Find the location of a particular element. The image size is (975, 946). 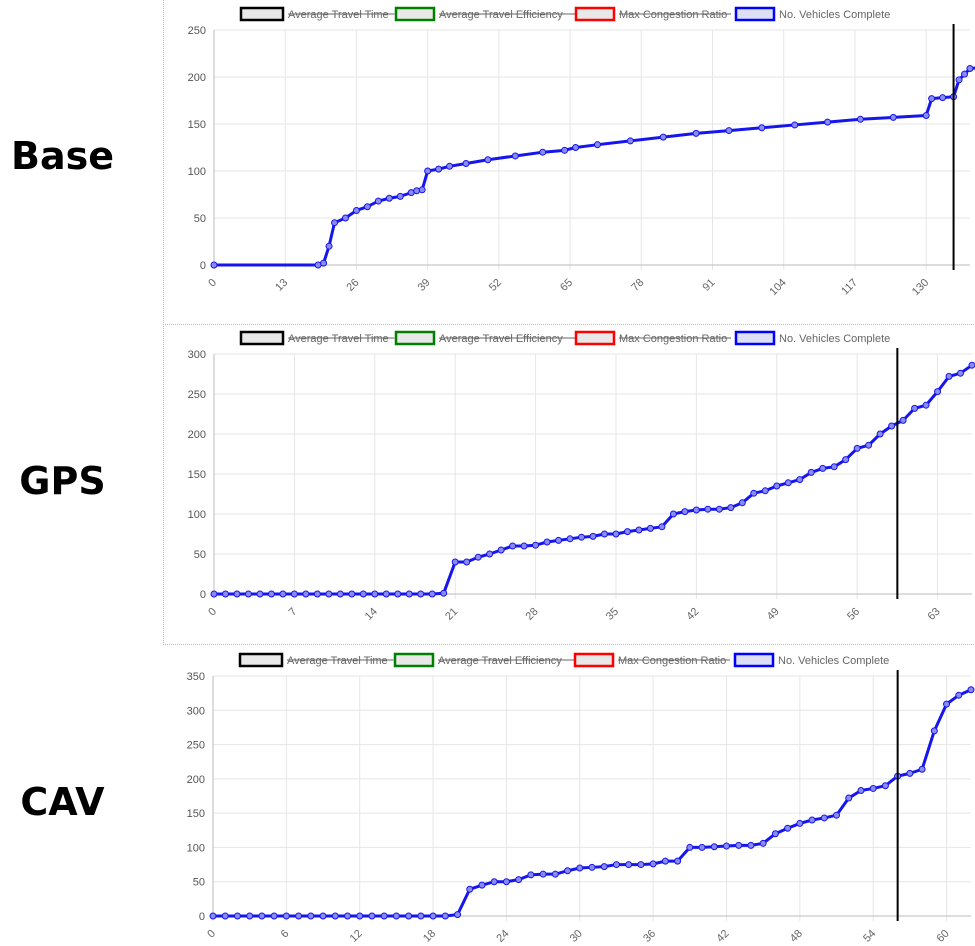

x-tick-label: 24 is located at coordinates (502, 936).